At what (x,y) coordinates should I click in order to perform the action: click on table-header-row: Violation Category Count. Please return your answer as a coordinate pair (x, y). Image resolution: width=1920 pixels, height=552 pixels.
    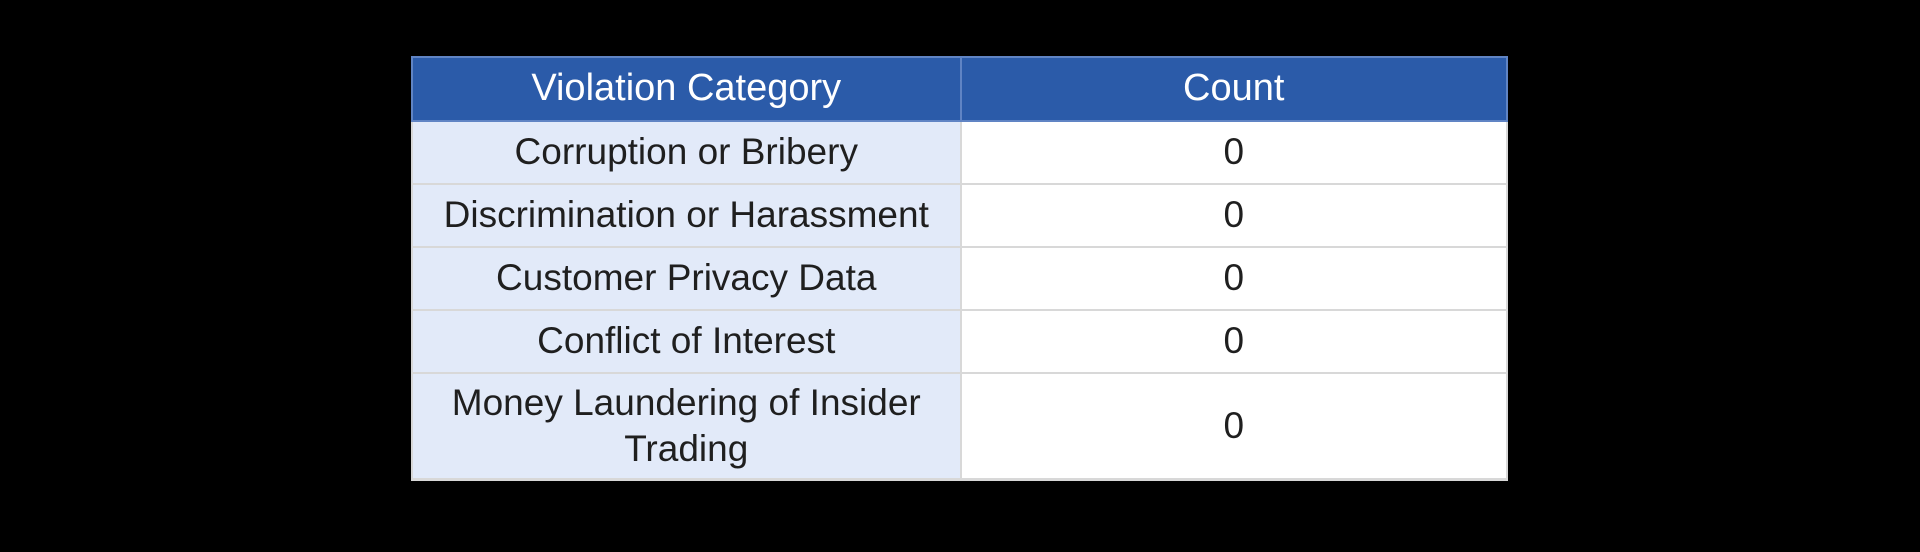
    Looking at the image, I should click on (959, 89).